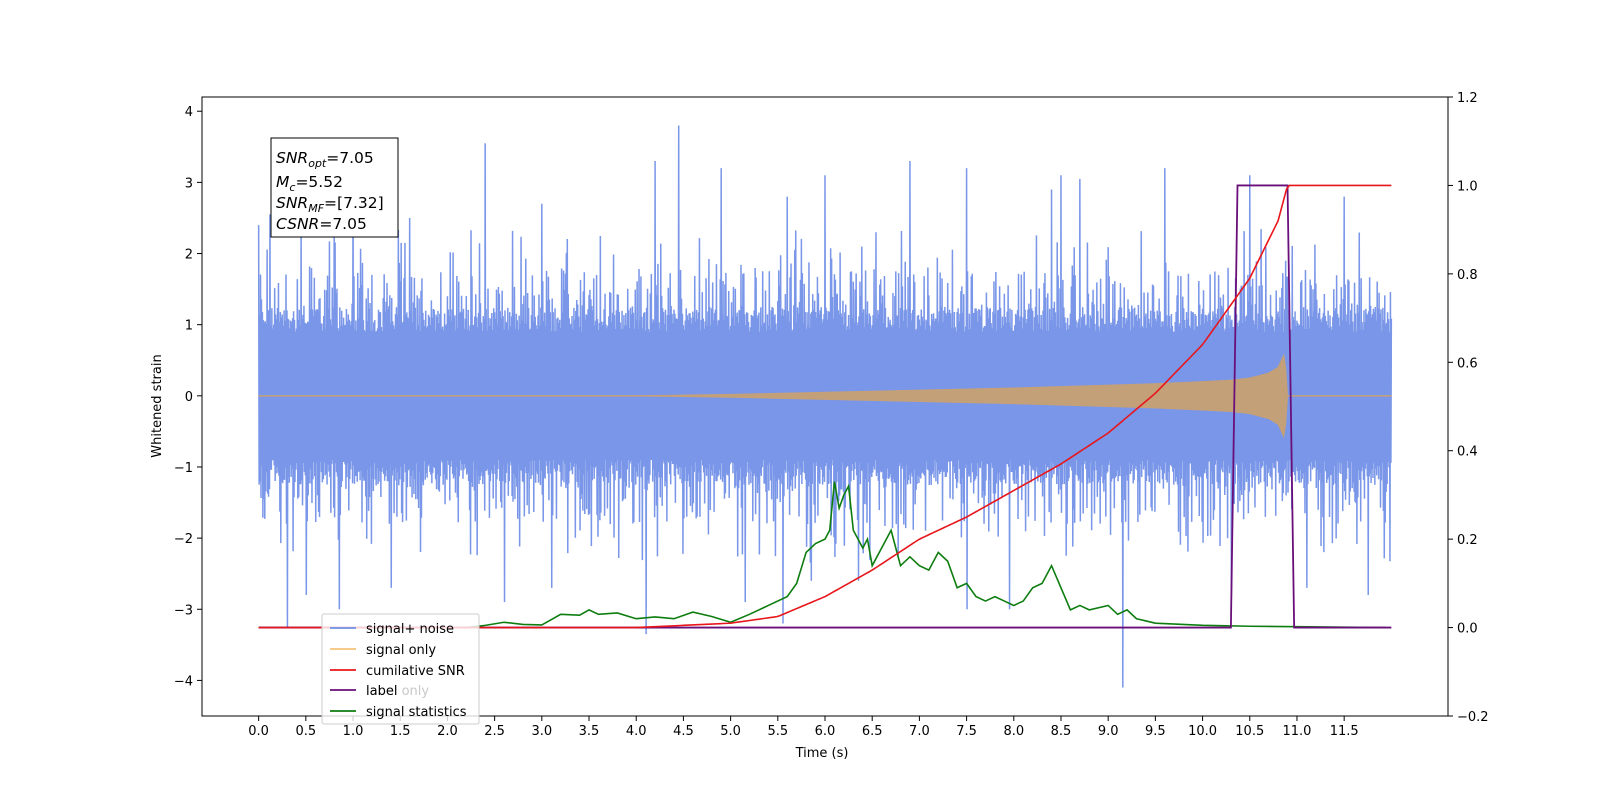 This screenshot has width=1600, height=800. What do you see at coordinates (282, 182) in the screenshot?
I see `annotation-symbol: M` at bounding box center [282, 182].